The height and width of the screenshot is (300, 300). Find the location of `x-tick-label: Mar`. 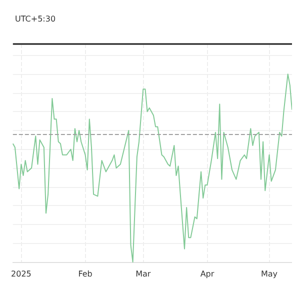

x-tick-label: Mar is located at coordinates (144, 274).